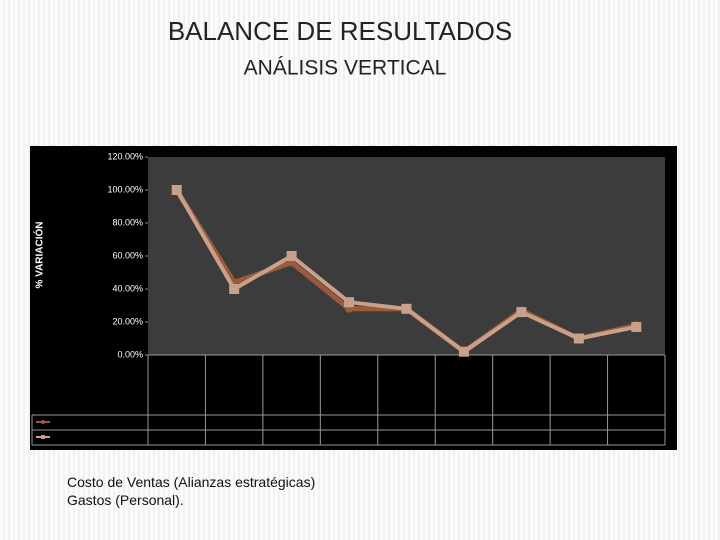 The height and width of the screenshot is (540, 720). Describe the element at coordinates (191, 482) in the screenshot. I see `legend-entry: Costo de Ventas (Alianzas estratégicas)` at that location.